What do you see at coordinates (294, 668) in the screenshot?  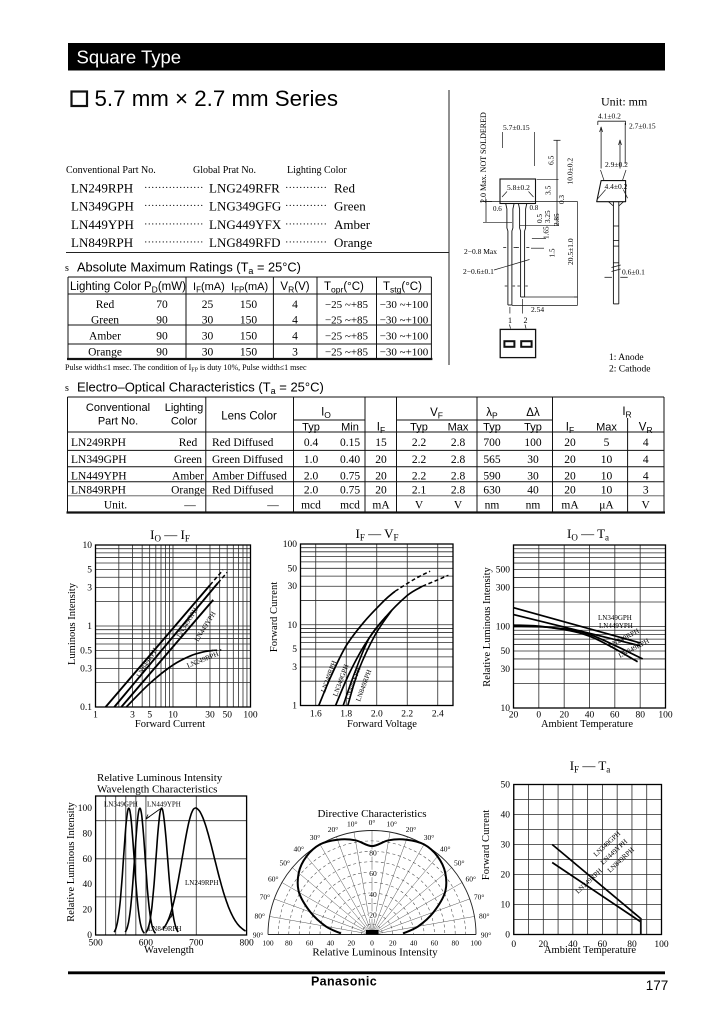 I see `svg-text: 3` at bounding box center [294, 668].